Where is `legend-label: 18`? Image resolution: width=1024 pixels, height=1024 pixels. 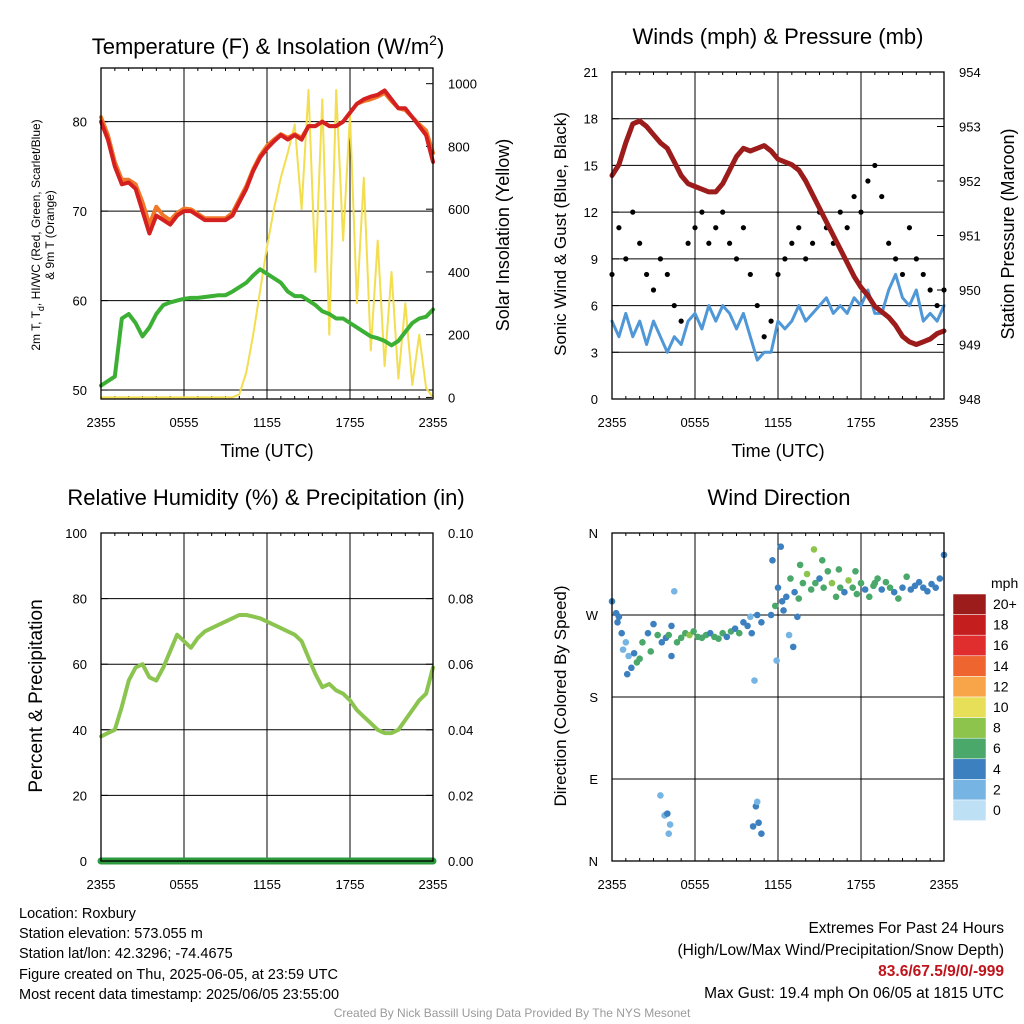
legend-label: 18 is located at coordinates (1001, 625).